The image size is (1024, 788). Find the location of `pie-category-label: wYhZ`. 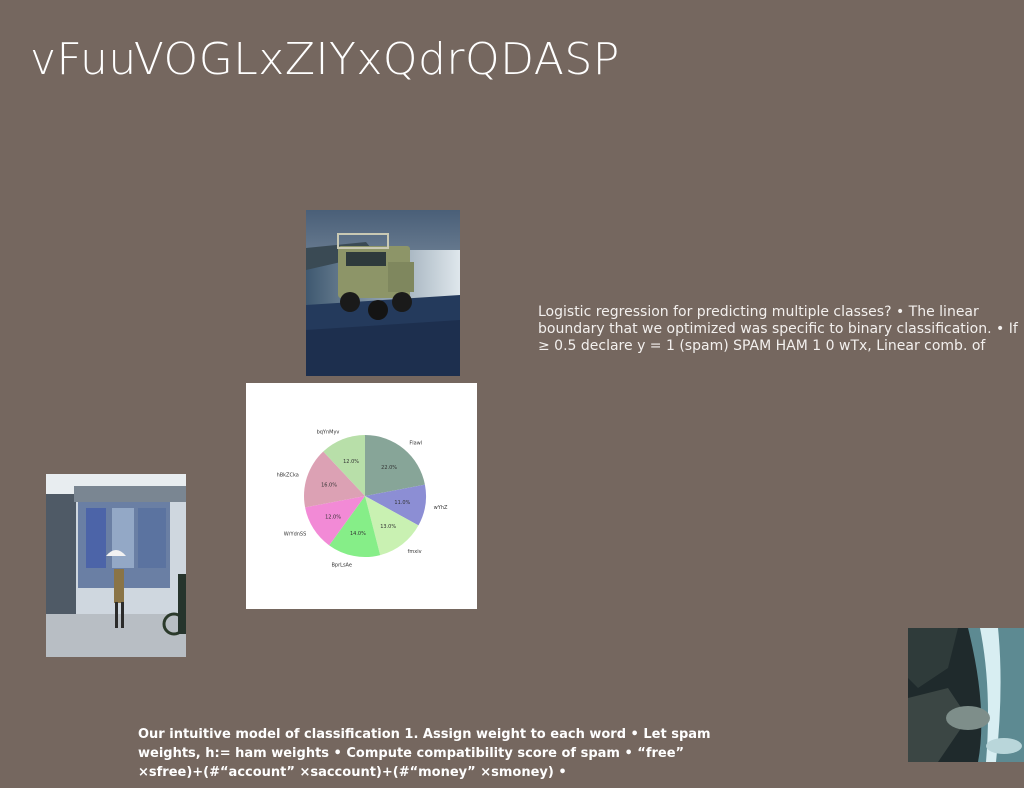

pie-category-label: wYhZ is located at coordinates (441, 508).